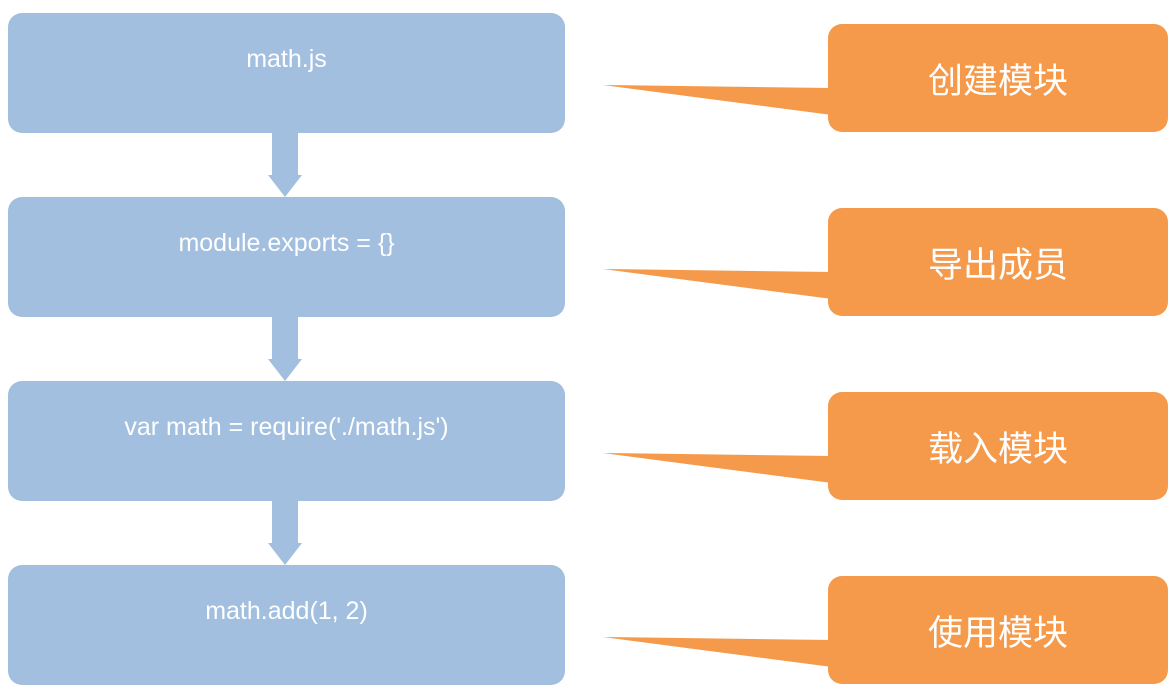 The height and width of the screenshot is (690, 1176). Describe the element at coordinates (997, 449) in the screenshot. I see `callout-label: 载入模块` at that location.